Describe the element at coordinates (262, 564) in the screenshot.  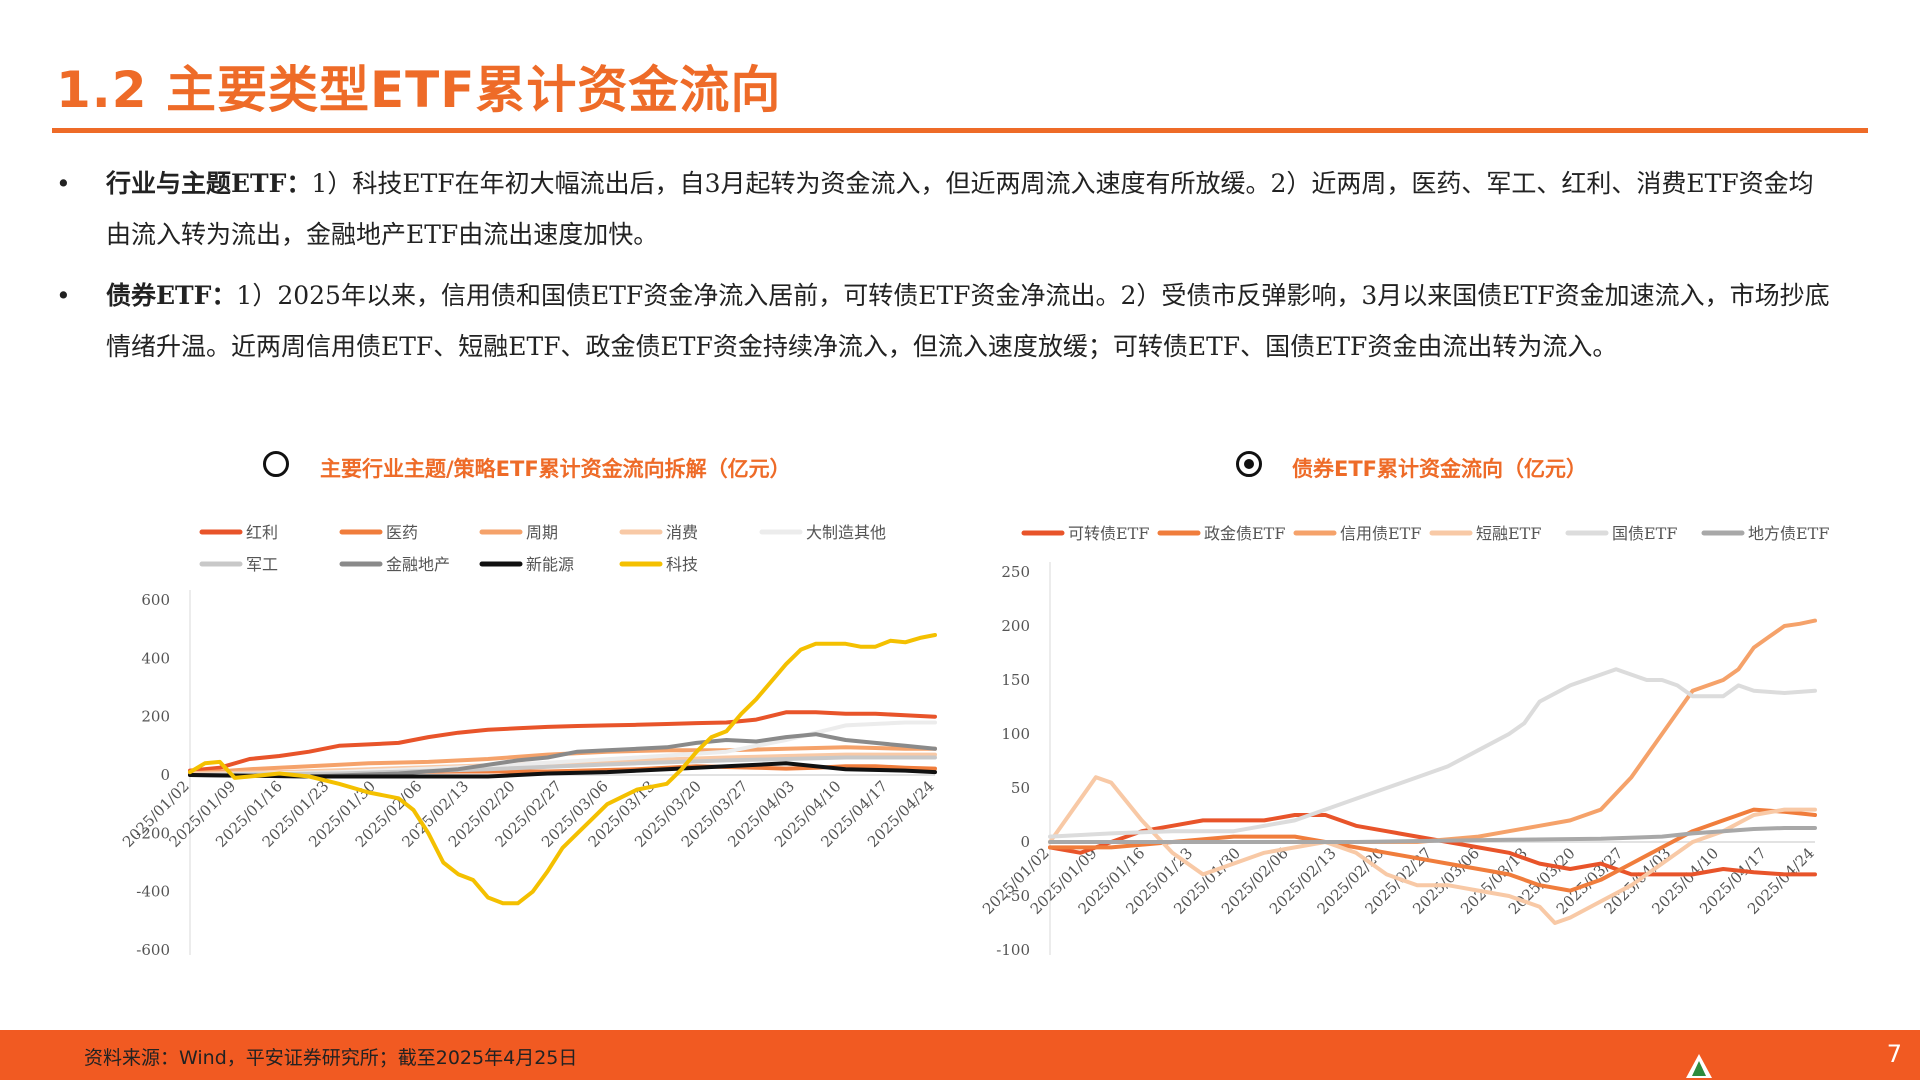
I see `legend-label: 军工` at that location.